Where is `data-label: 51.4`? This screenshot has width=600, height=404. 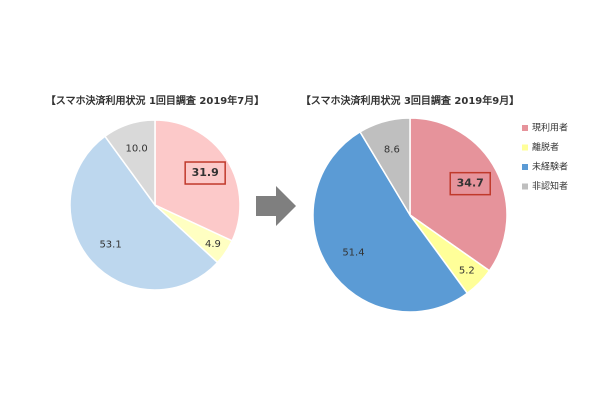
data-label: 51.4 is located at coordinates (353, 253).